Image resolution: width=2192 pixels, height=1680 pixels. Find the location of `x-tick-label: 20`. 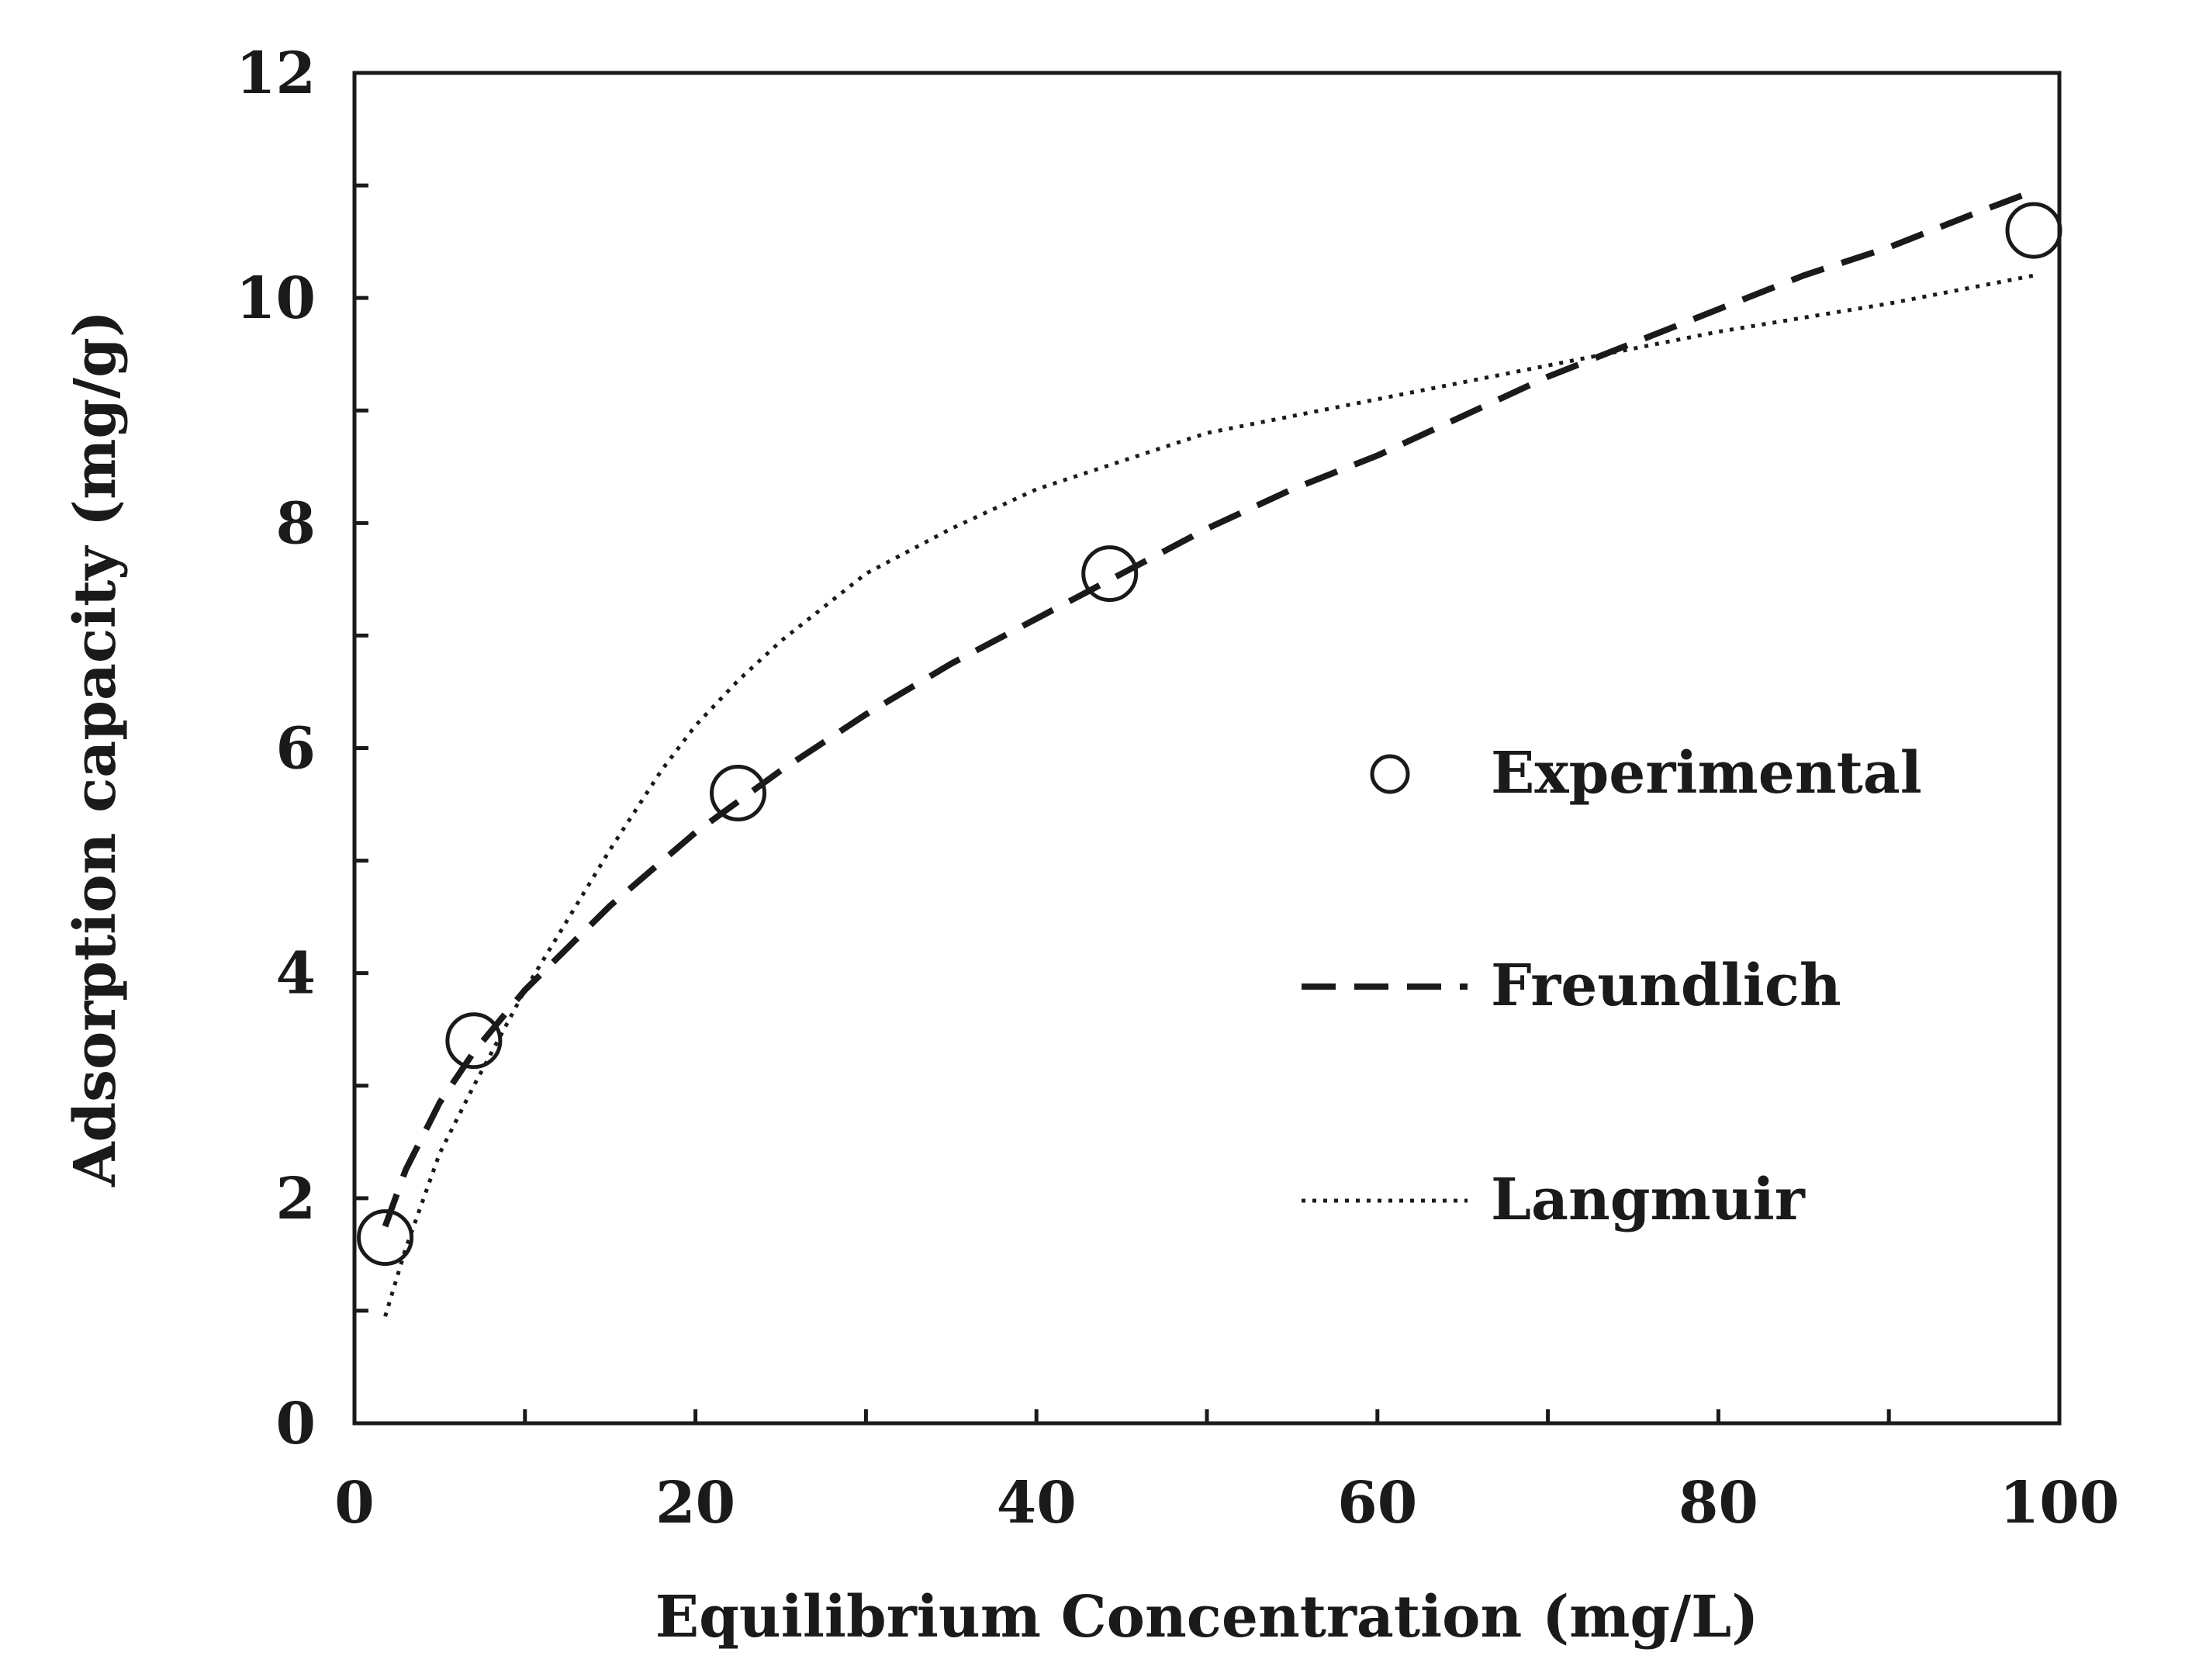

x-tick-label: 20 is located at coordinates (695, 1504).